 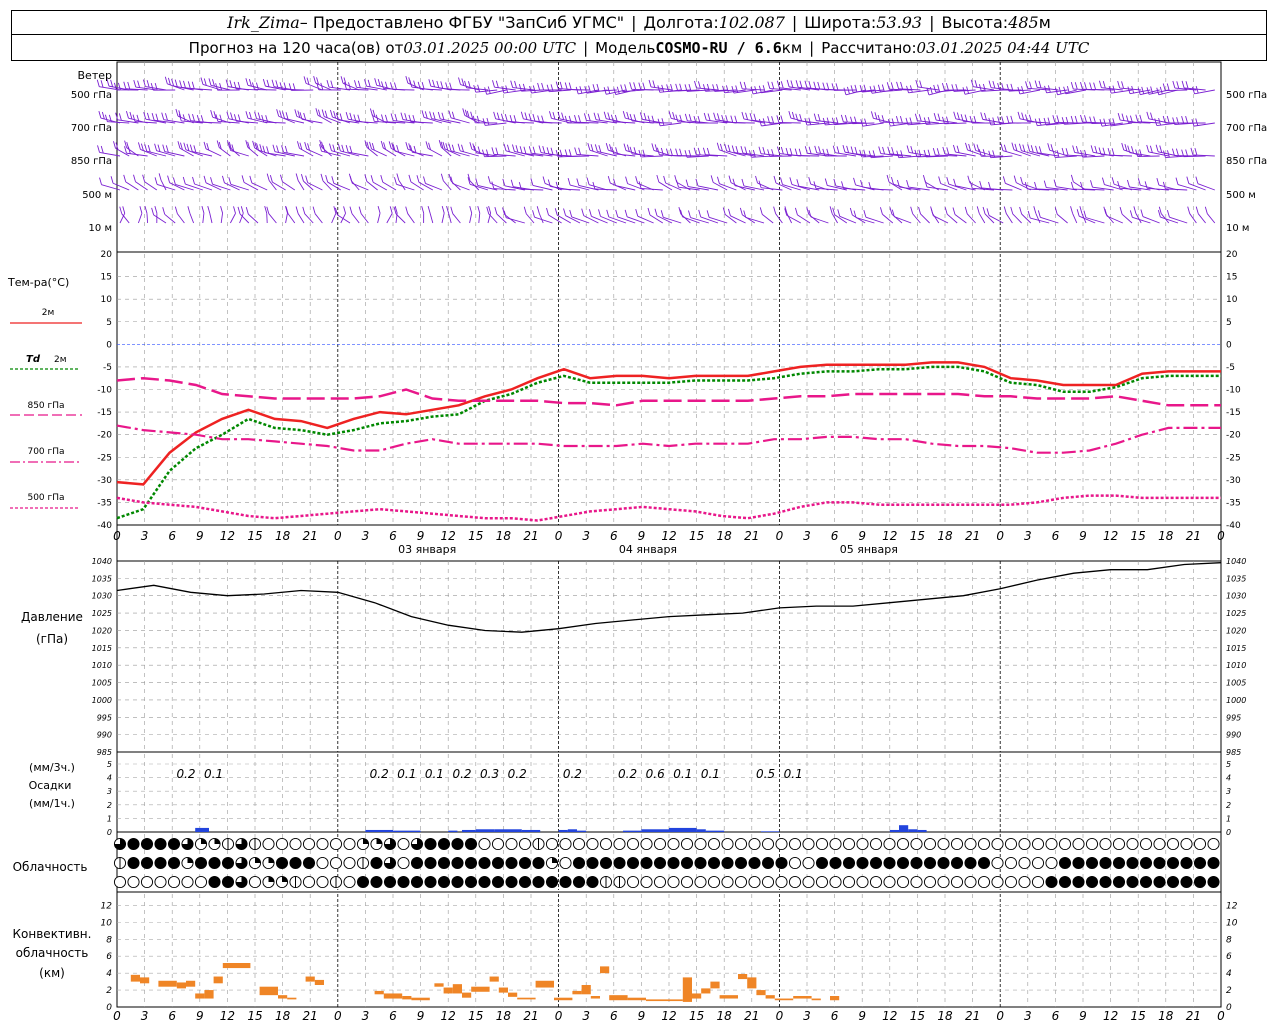 What do you see at coordinates (614, 536) in the screenshot?
I see `x-tick-temp: 6` at bounding box center [614, 536].